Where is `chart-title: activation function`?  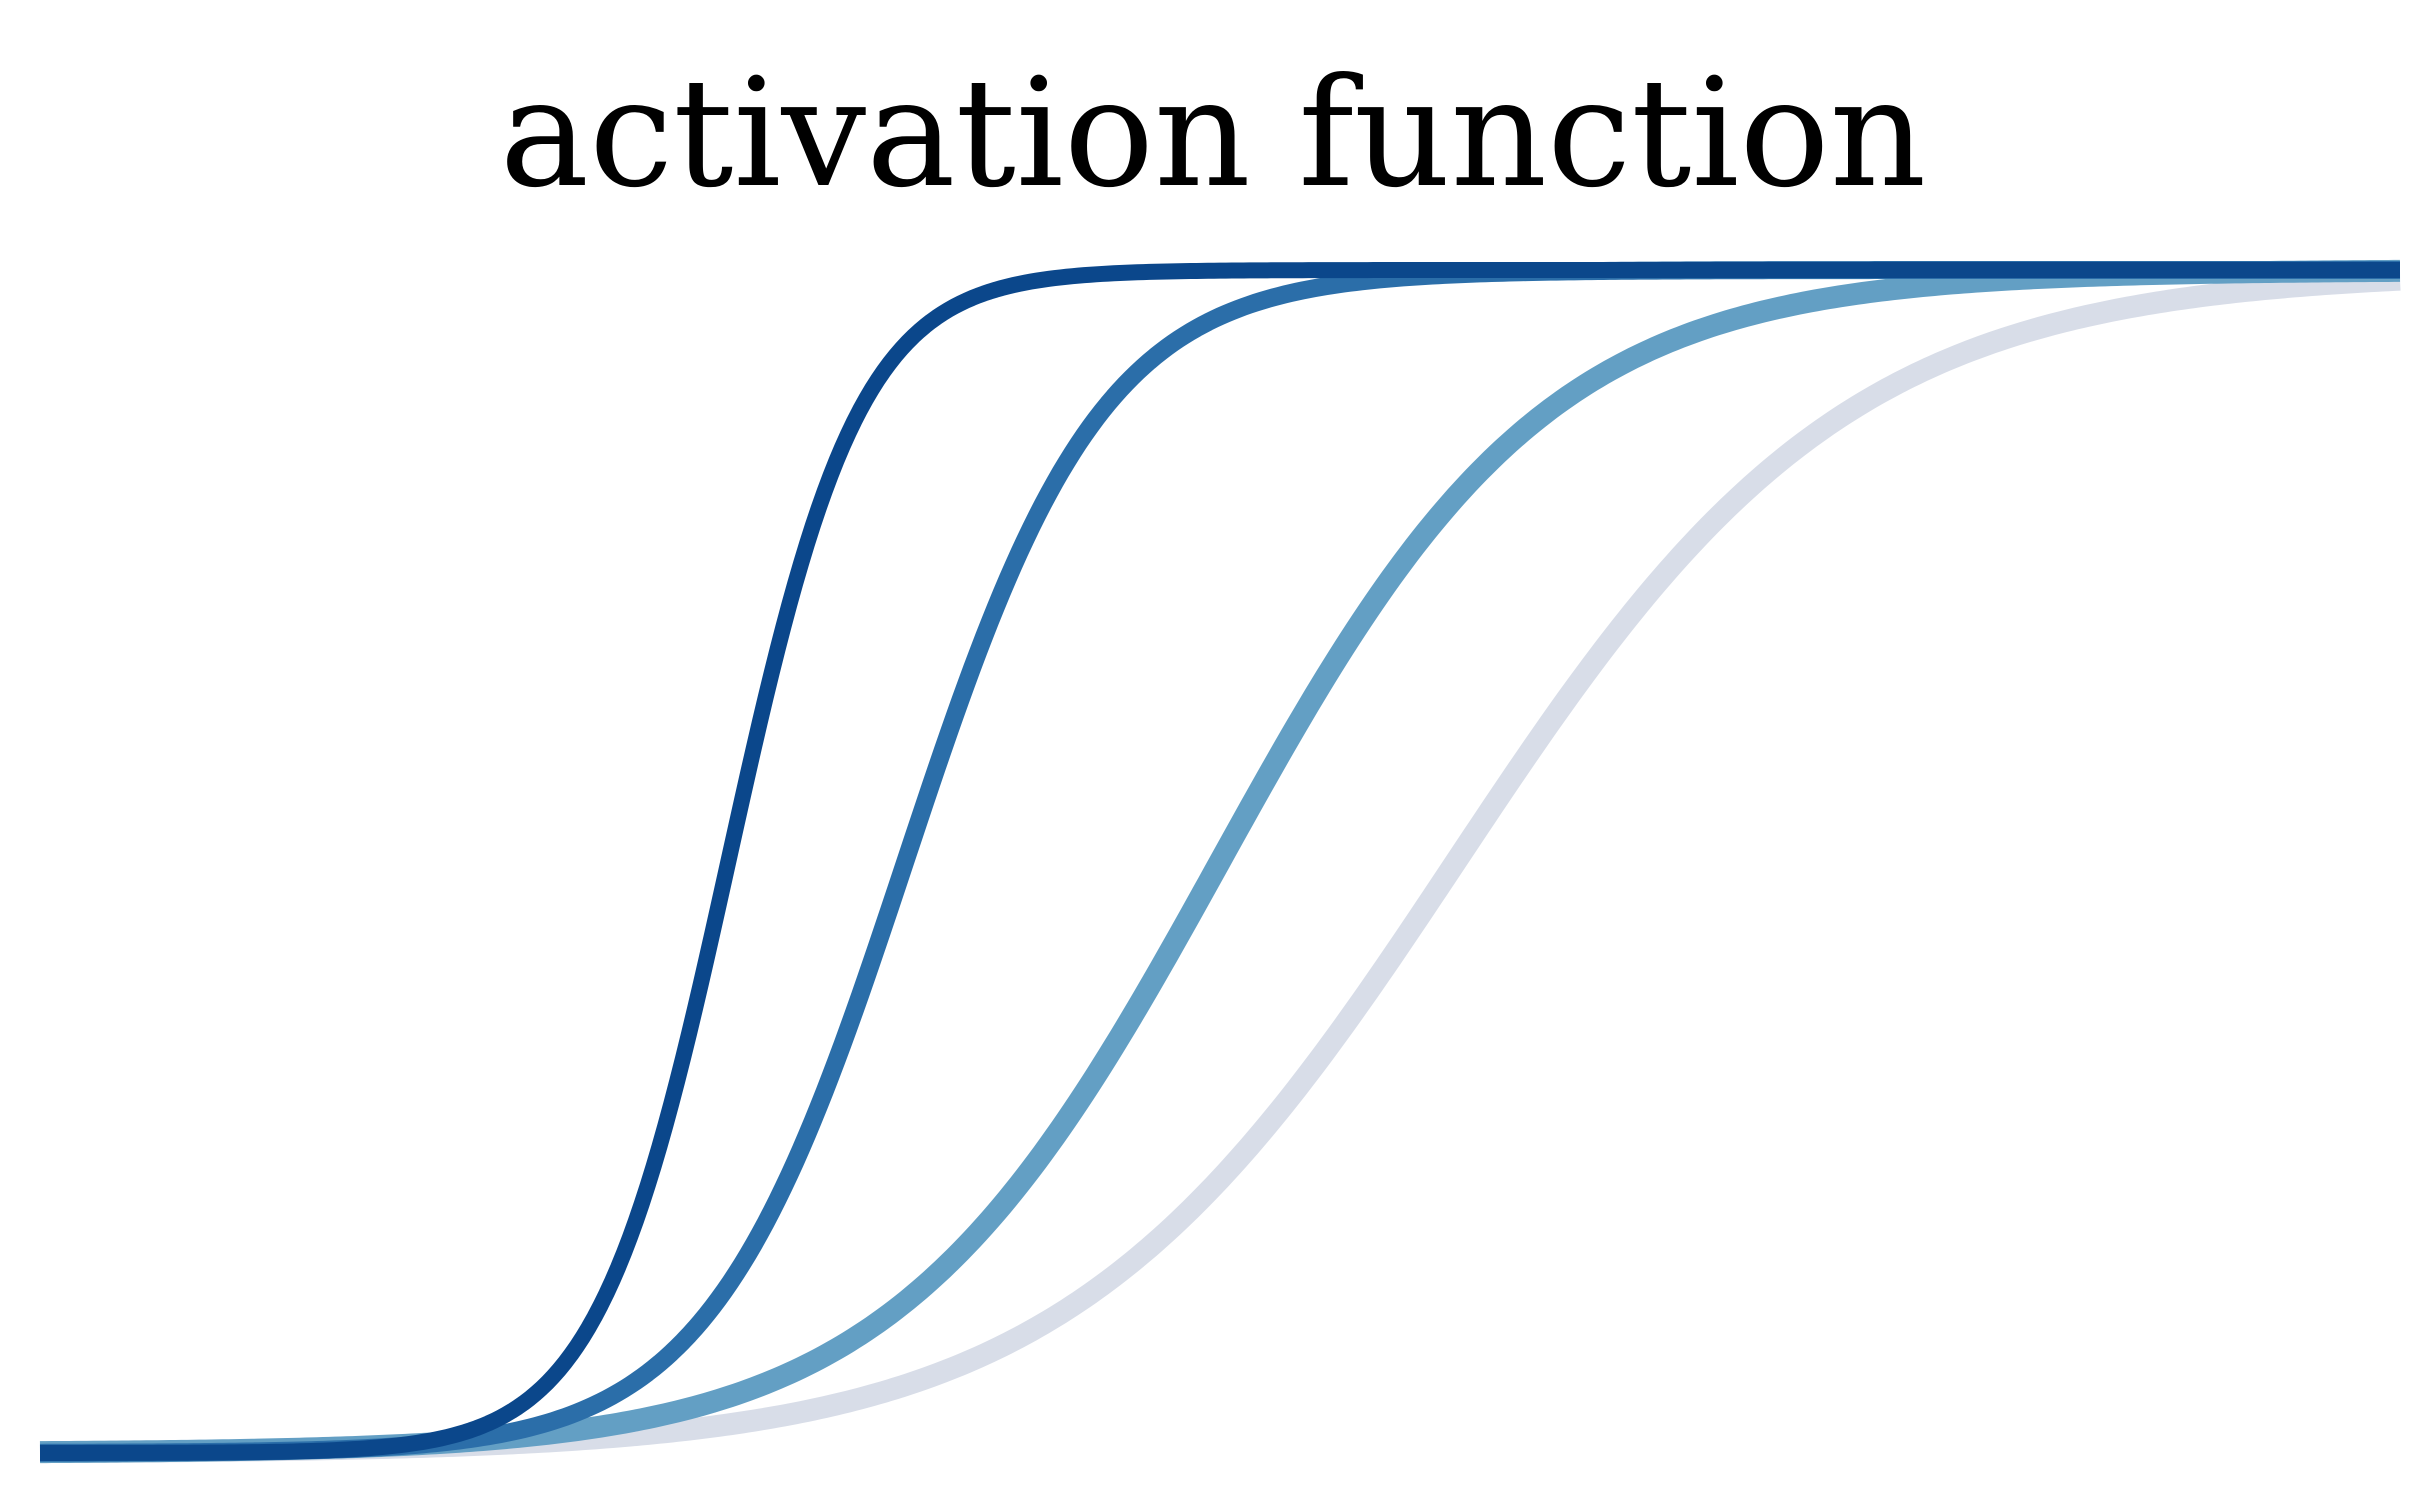 chart-title: activation function is located at coordinates (1213, 134).